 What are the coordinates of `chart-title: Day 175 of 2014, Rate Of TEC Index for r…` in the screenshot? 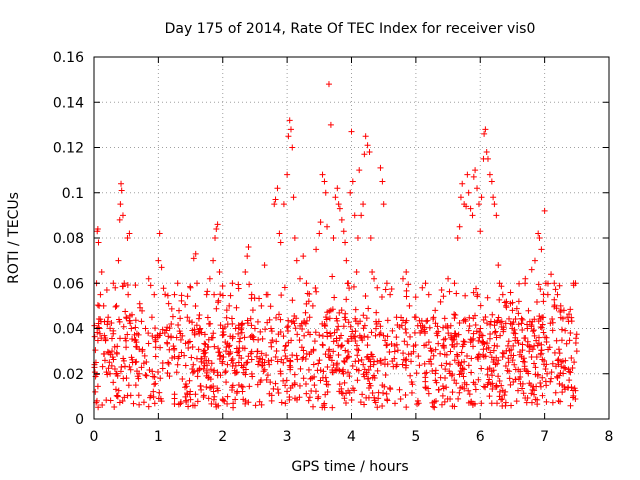 It's located at (350, 29).